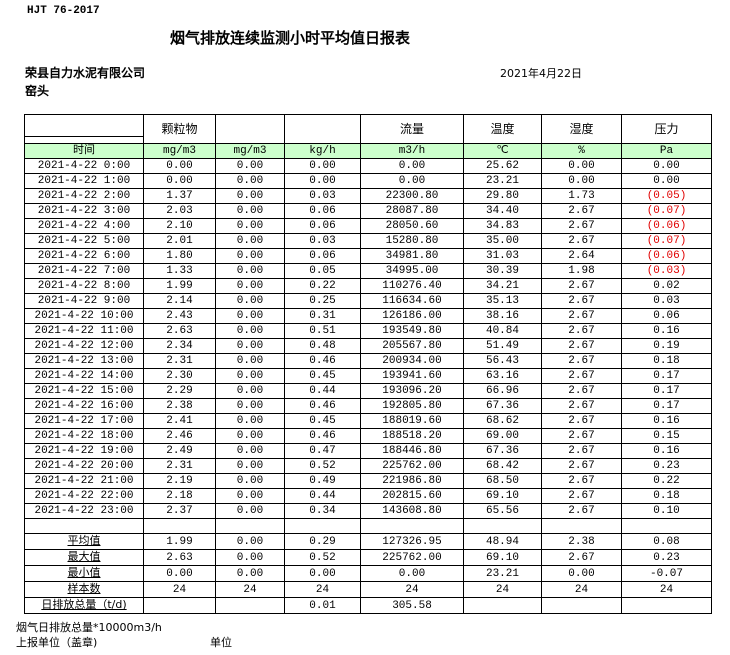 The height and width of the screenshot is (655, 730). What do you see at coordinates (502, 316) in the screenshot?
I see `cell-text: 38.16` at bounding box center [502, 316].